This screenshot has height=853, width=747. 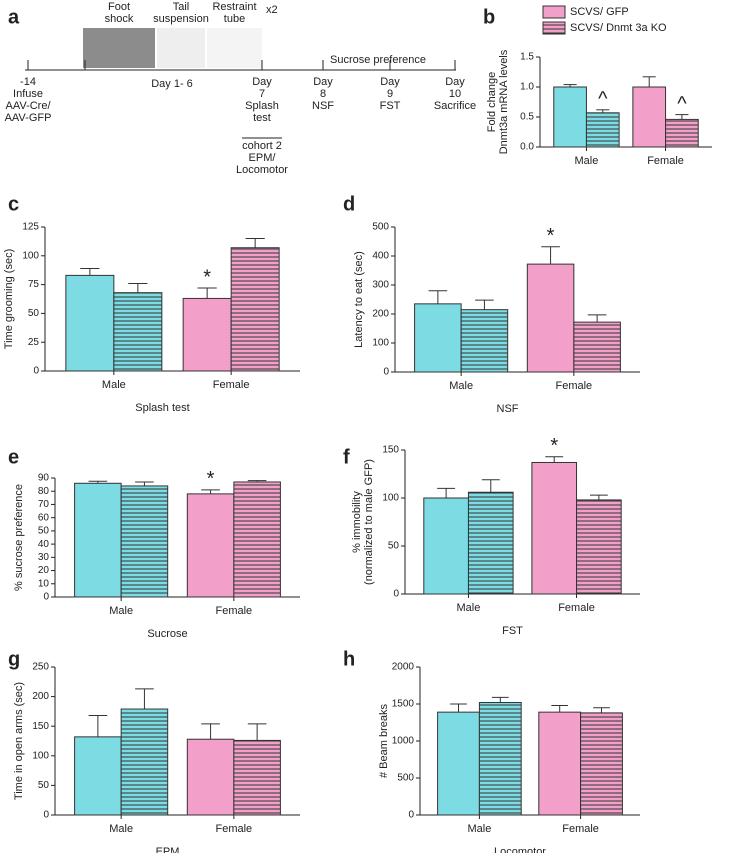 I want to click on y-tick-label: 70, so click(x=44, y=504).